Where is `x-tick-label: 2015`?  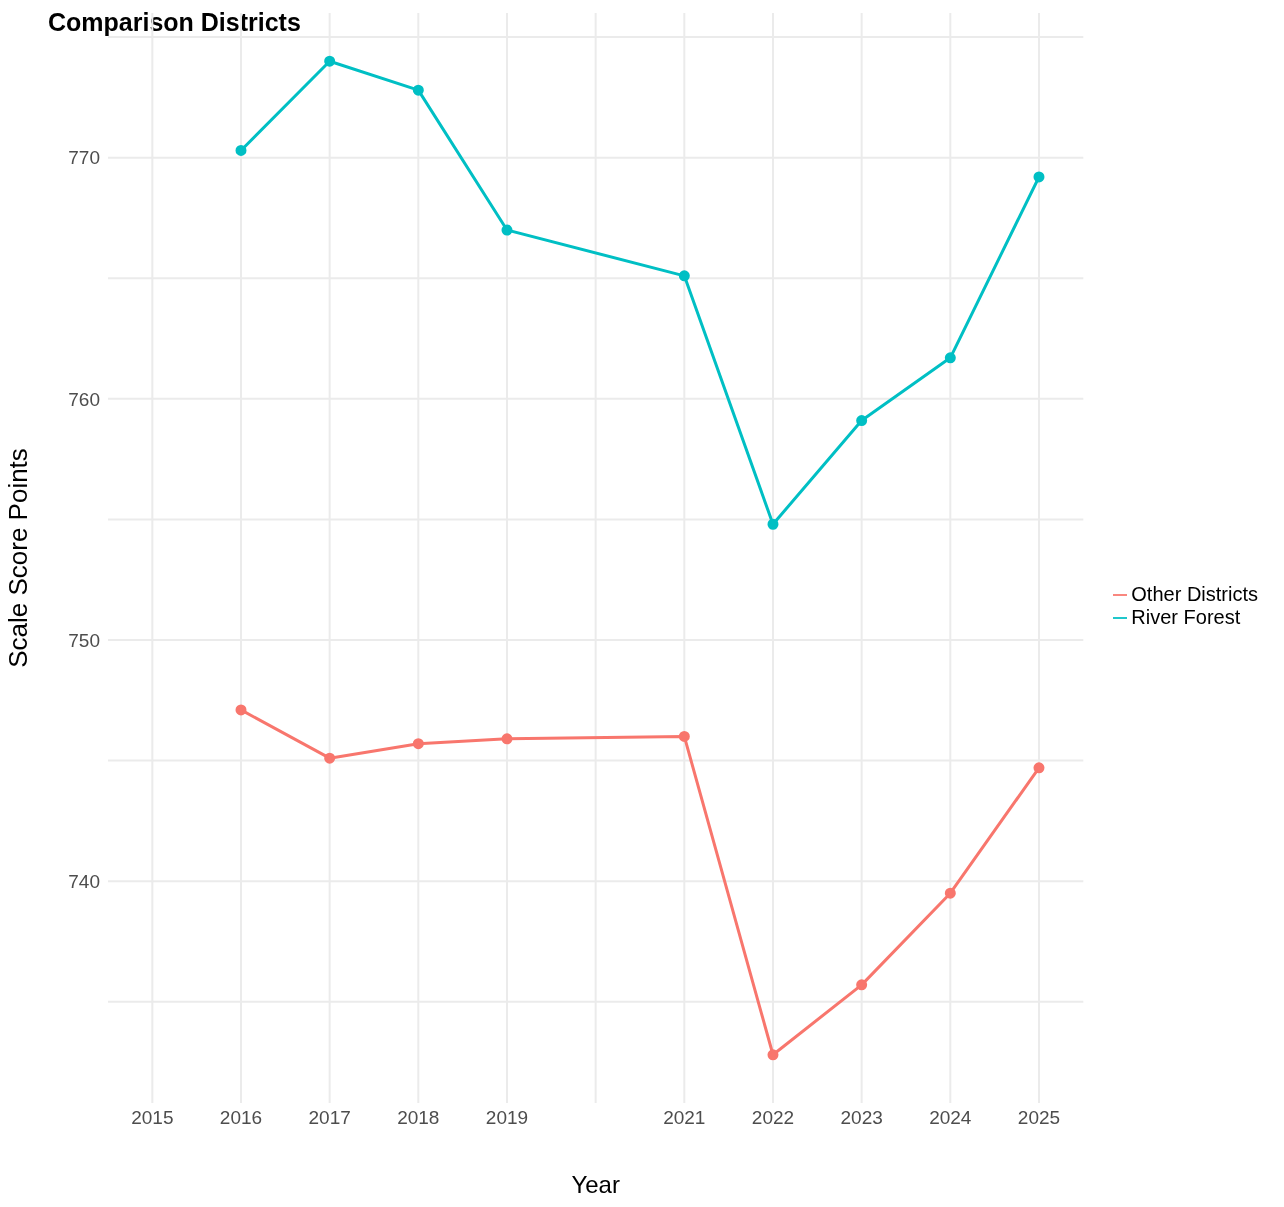 x-tick-label: 2015 is located at coordinates (152, 1118).